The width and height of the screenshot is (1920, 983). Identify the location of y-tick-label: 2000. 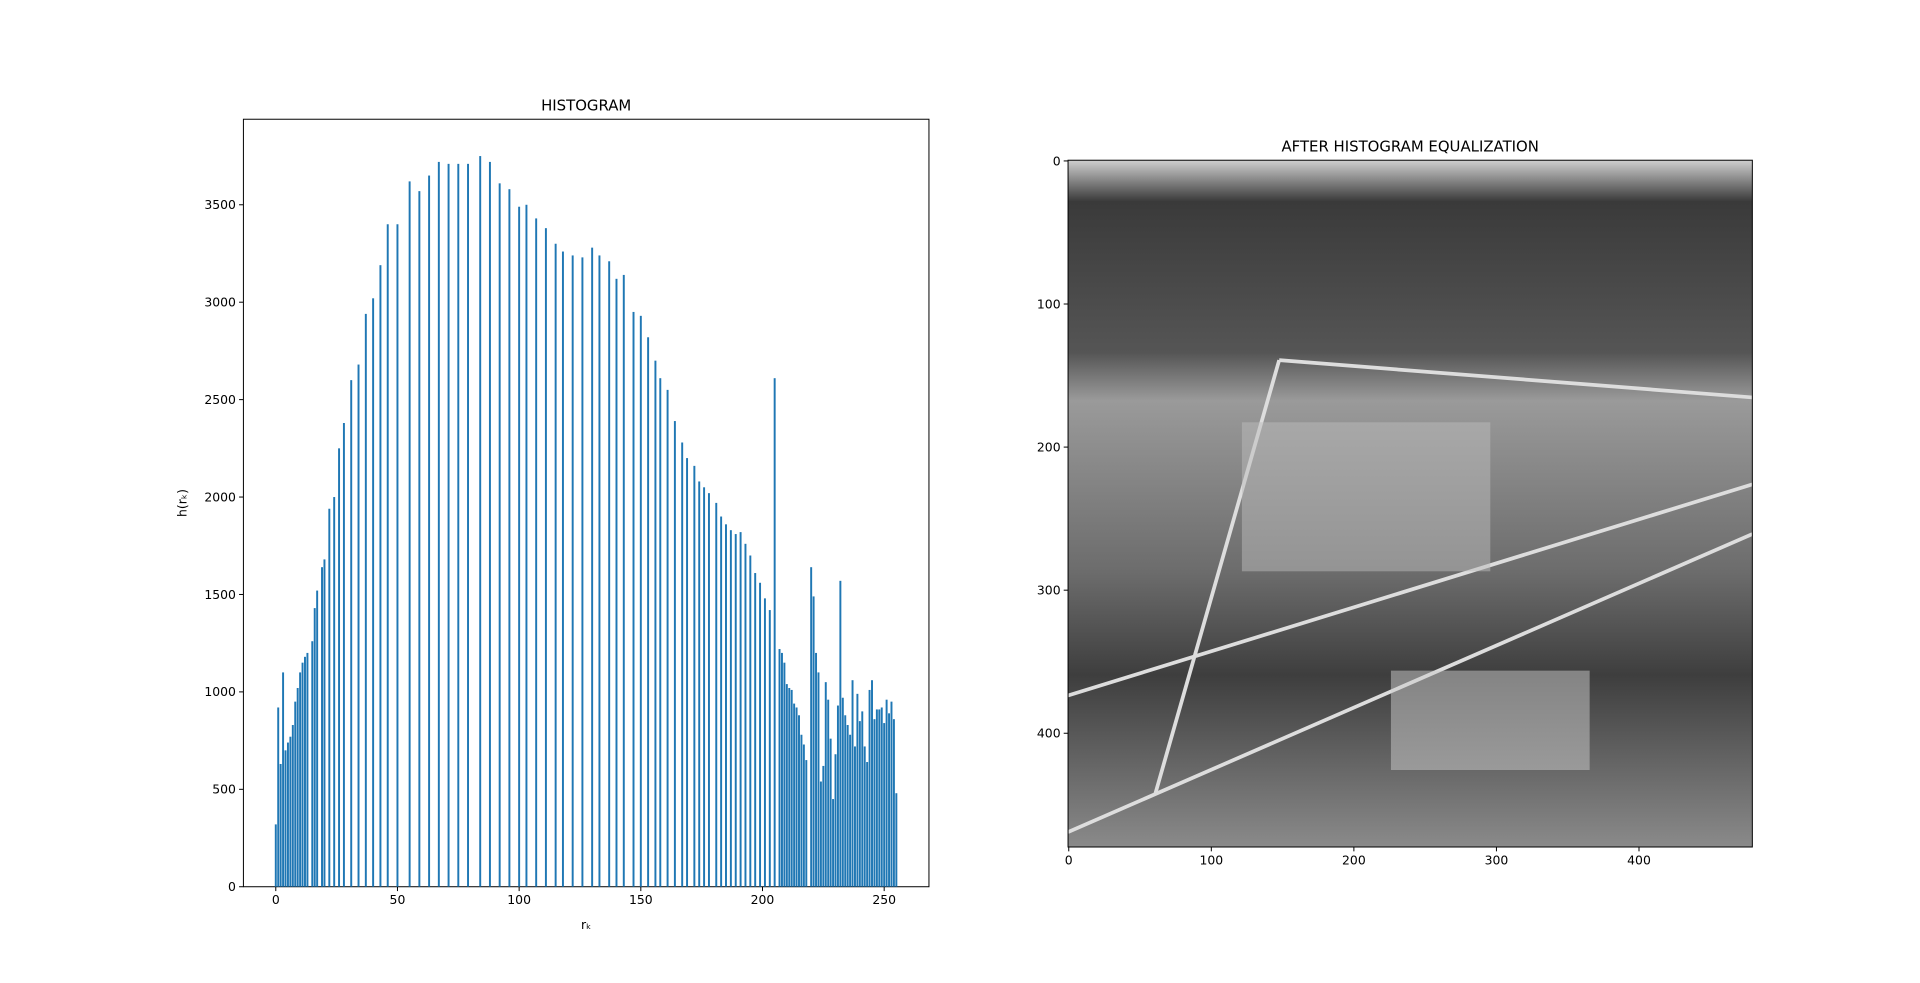
(220, 496).